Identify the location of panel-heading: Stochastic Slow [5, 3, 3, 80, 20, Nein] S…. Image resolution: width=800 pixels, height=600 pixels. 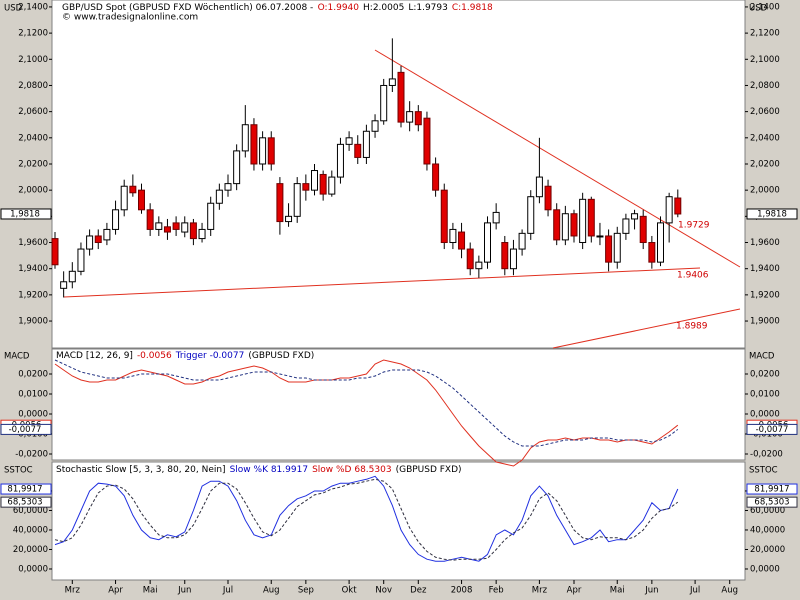
(259, 470).